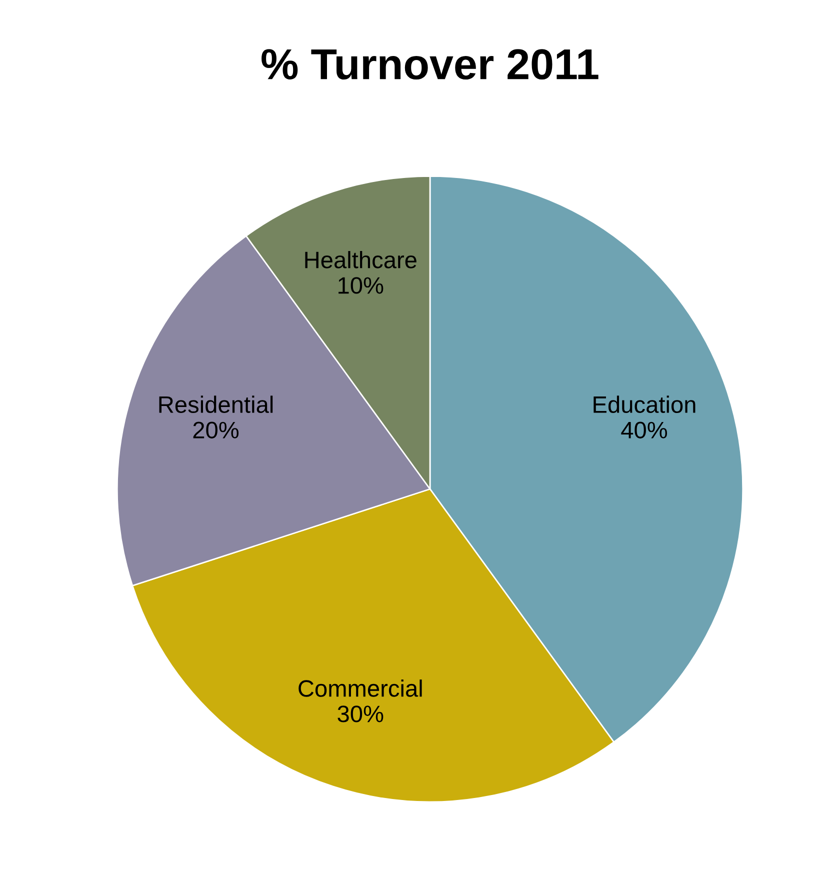 This screenshot has height=873, width=837. What do you see at coordinates (361, 285) in the screenshot?
I see `data-label: 10%` at bounding box center [361, 285].